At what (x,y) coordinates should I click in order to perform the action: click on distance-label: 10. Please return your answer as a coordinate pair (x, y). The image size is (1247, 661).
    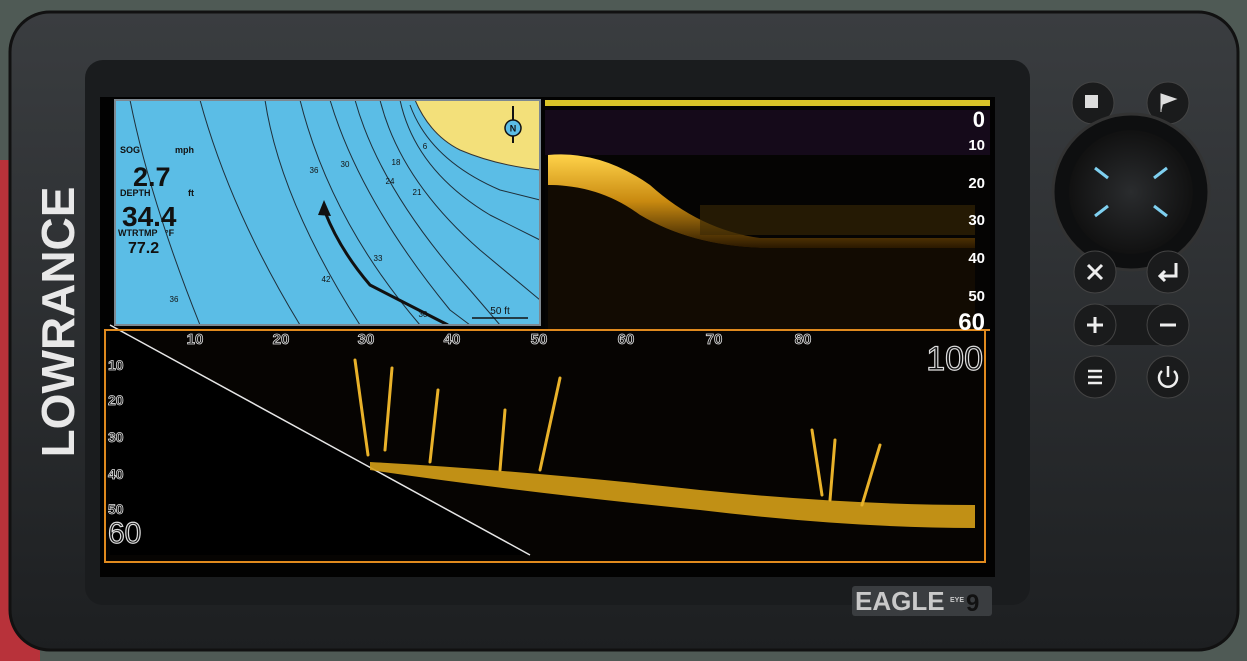
    Looking at the image, I should click on (195, 339).